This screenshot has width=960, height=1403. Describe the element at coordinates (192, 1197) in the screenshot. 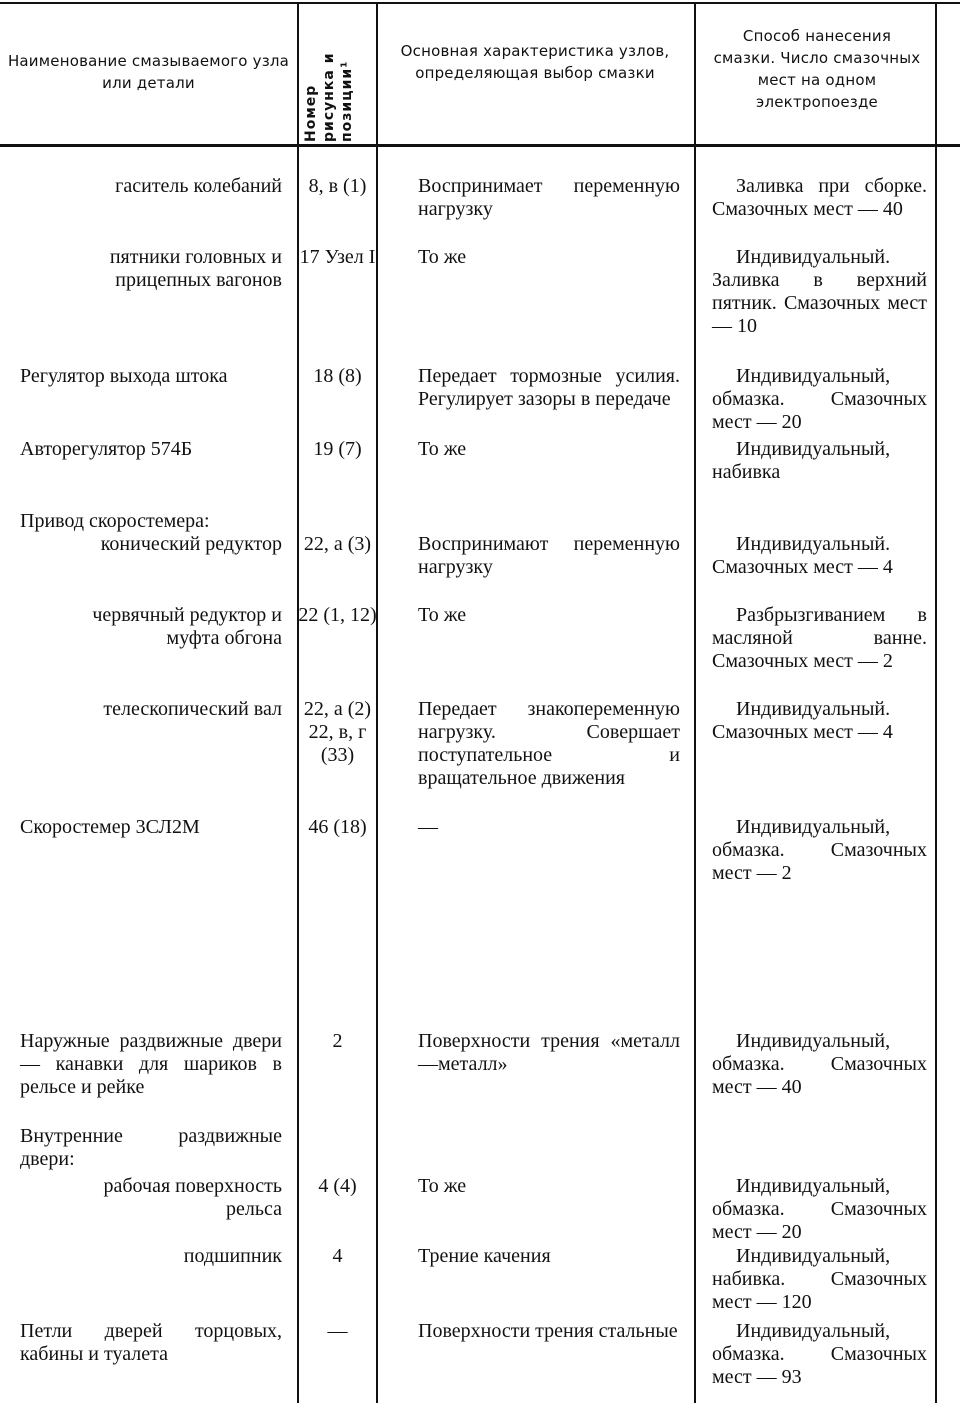

I see `row-item-name: рабочая поверхность рельса` at that location.